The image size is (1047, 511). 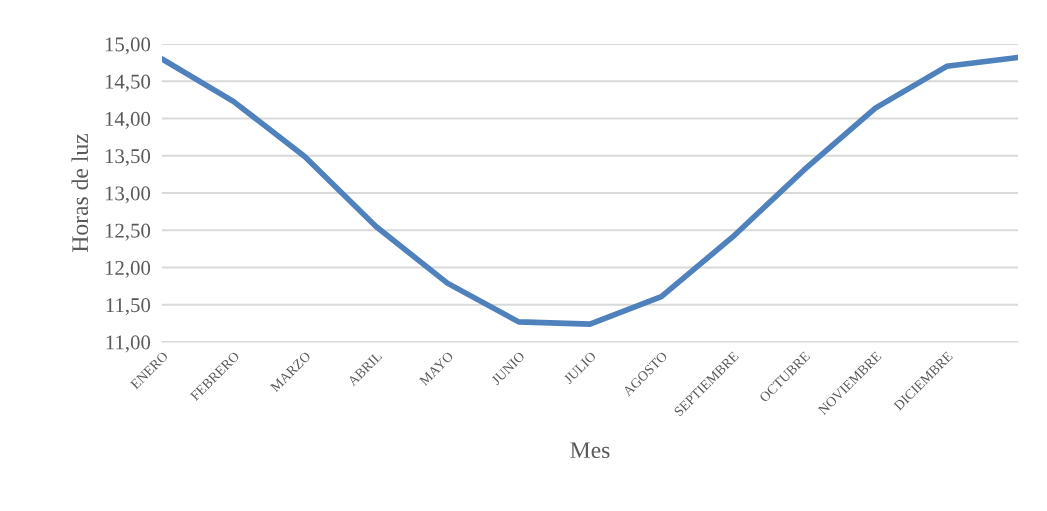 I want to click on y-tick-label: 14,50, so click(x=128, y=83).